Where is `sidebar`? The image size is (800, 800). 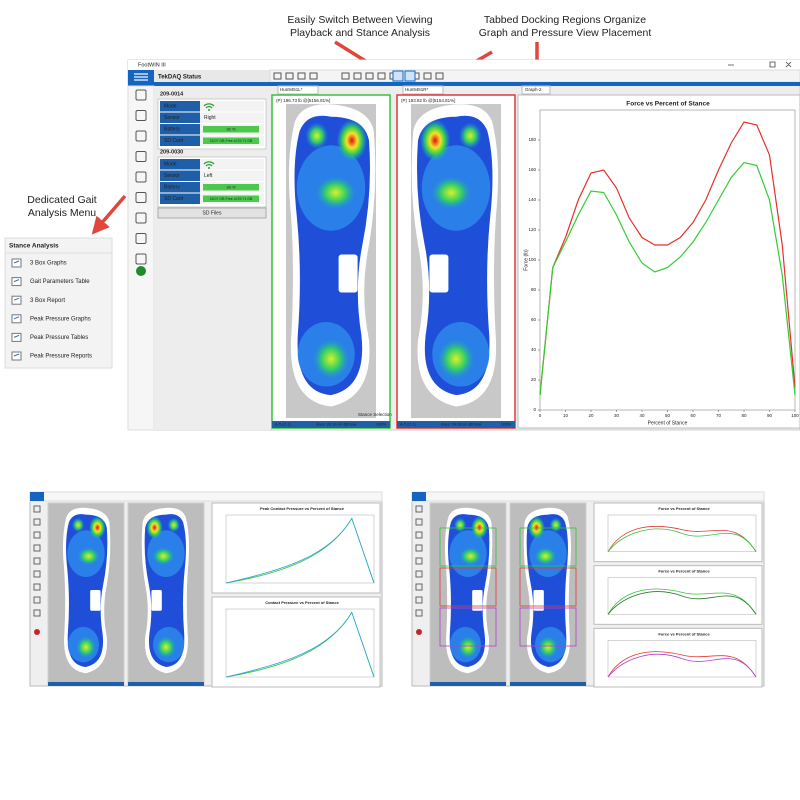
sidebar is located at coordinates (141, 258).